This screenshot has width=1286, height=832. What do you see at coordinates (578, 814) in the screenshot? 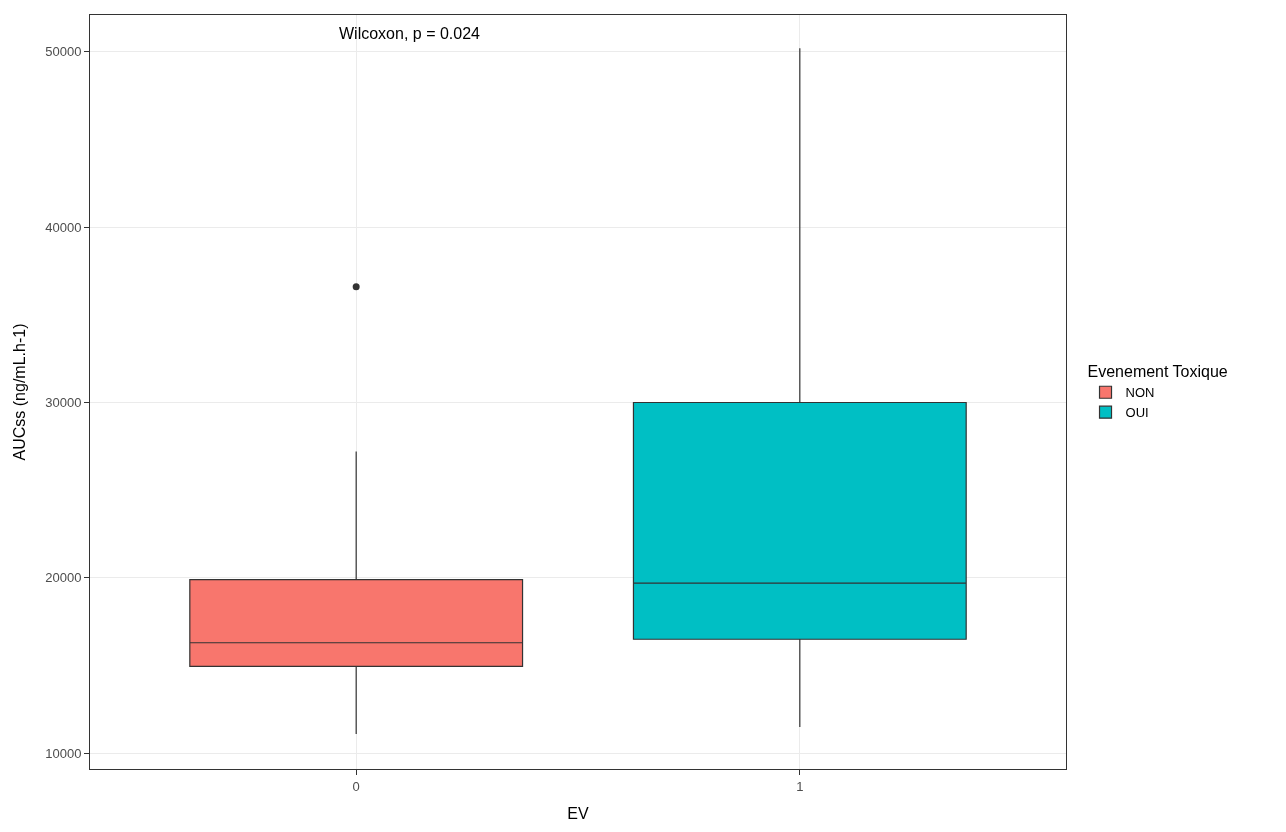
I see `x-axis-title: EV` at bounding box center [578, 814].